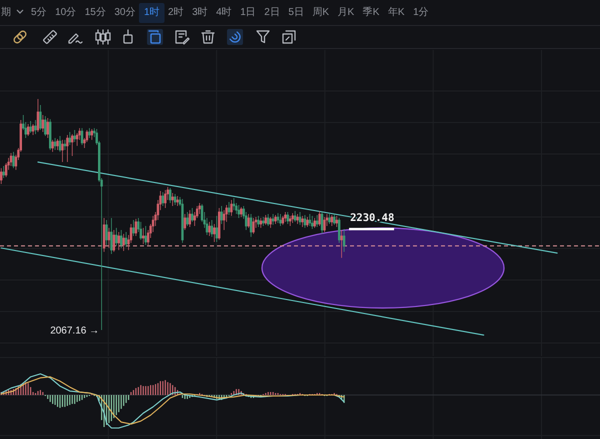  Describe the element at coordinates (372, 218) in the screenshot. I see `annotation: 2230.48` at that location.